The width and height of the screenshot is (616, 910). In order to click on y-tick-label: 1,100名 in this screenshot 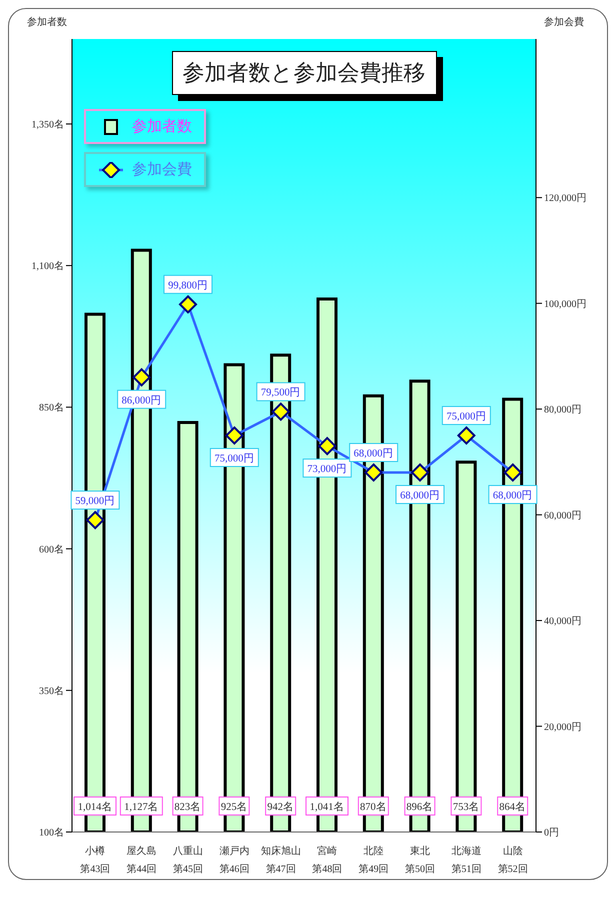, I will do `click(48, 266)`.